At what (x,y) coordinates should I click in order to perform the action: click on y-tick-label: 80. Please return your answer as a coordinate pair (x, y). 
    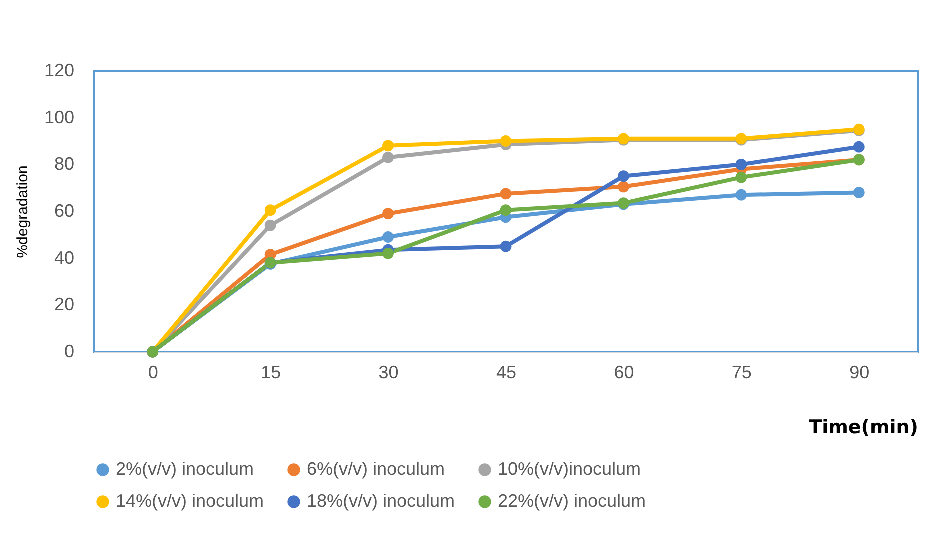
    Looking at the image, I should click on (64, 164).